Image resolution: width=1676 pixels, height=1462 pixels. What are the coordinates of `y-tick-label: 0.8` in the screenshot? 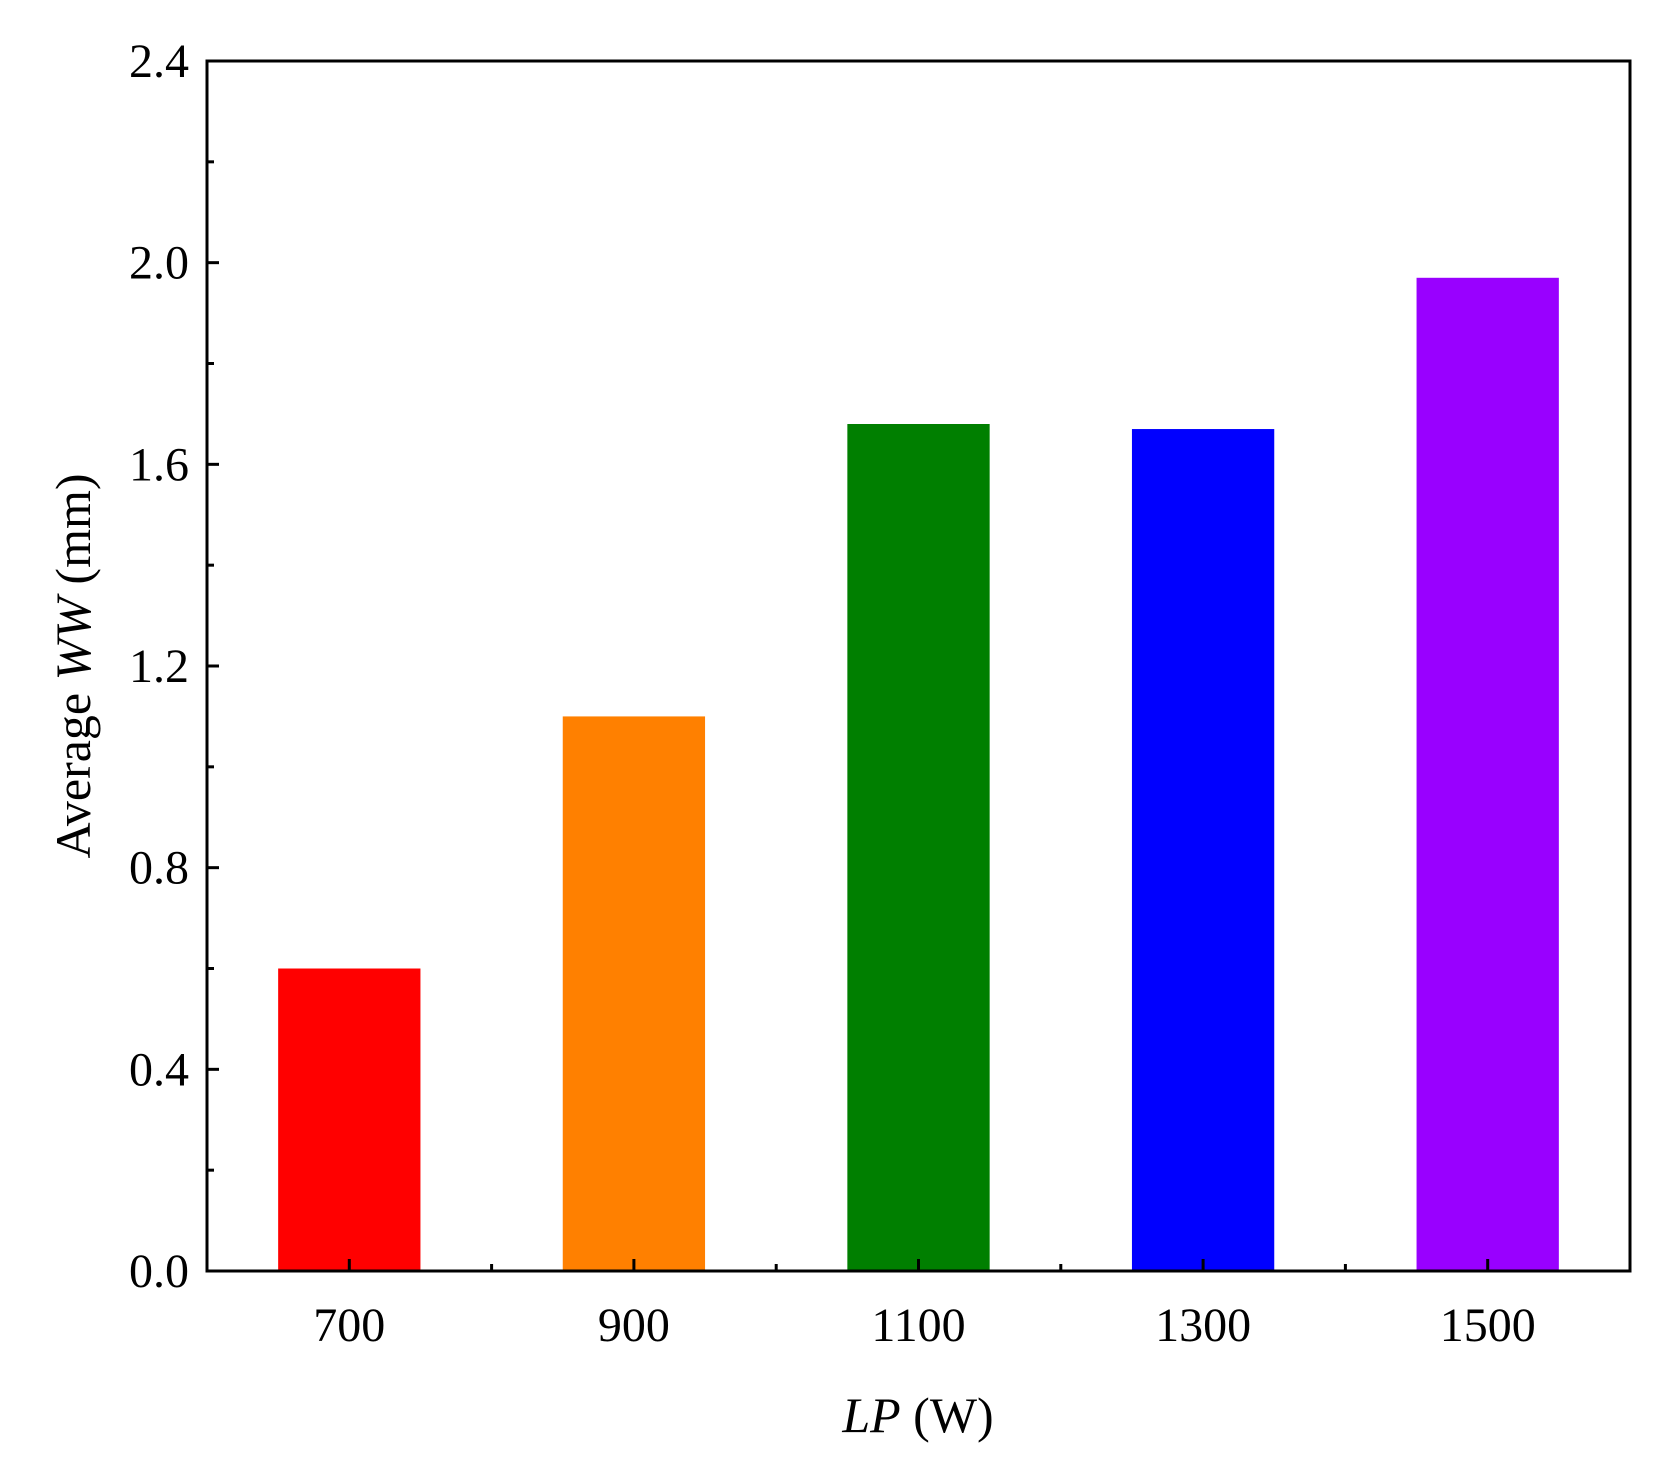 It's located at (159, 868).